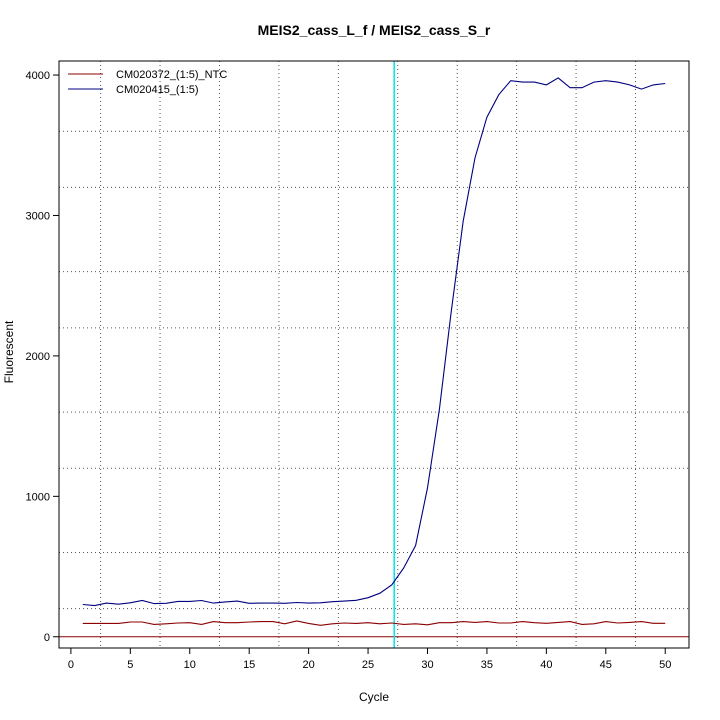  Describe the element at coordinates (47, 638) in the screenshot. I see `y-tick-label: 0` at that location.